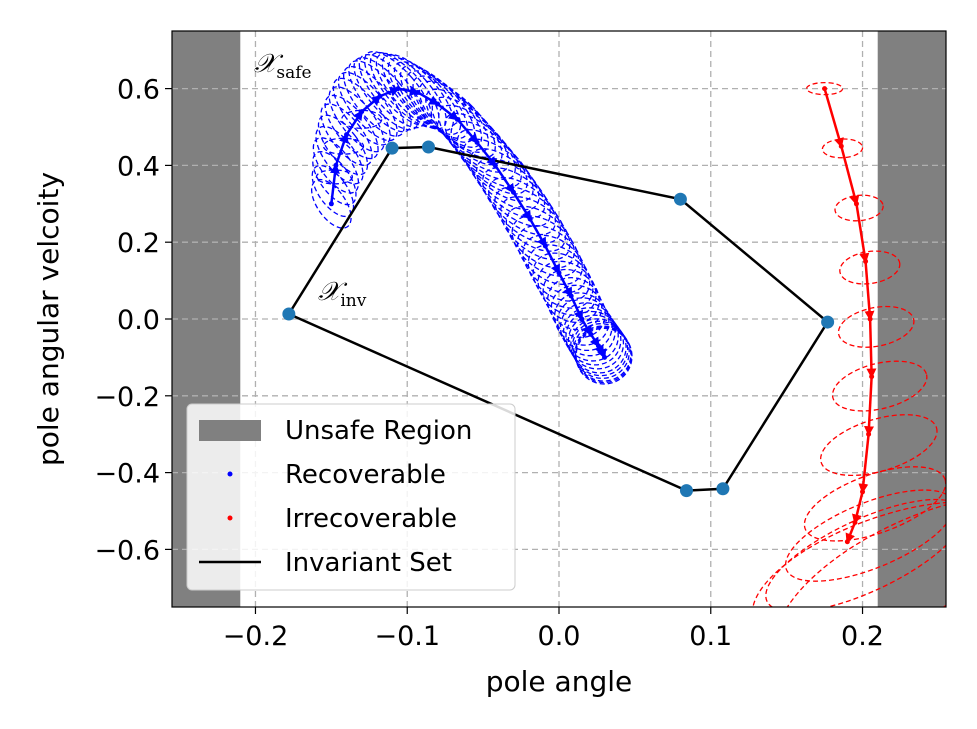 Image resolution: width=977 pixels, height=729 pixels. I want to click on y-axis-label: pole angular velcoity, so click(48, 319).